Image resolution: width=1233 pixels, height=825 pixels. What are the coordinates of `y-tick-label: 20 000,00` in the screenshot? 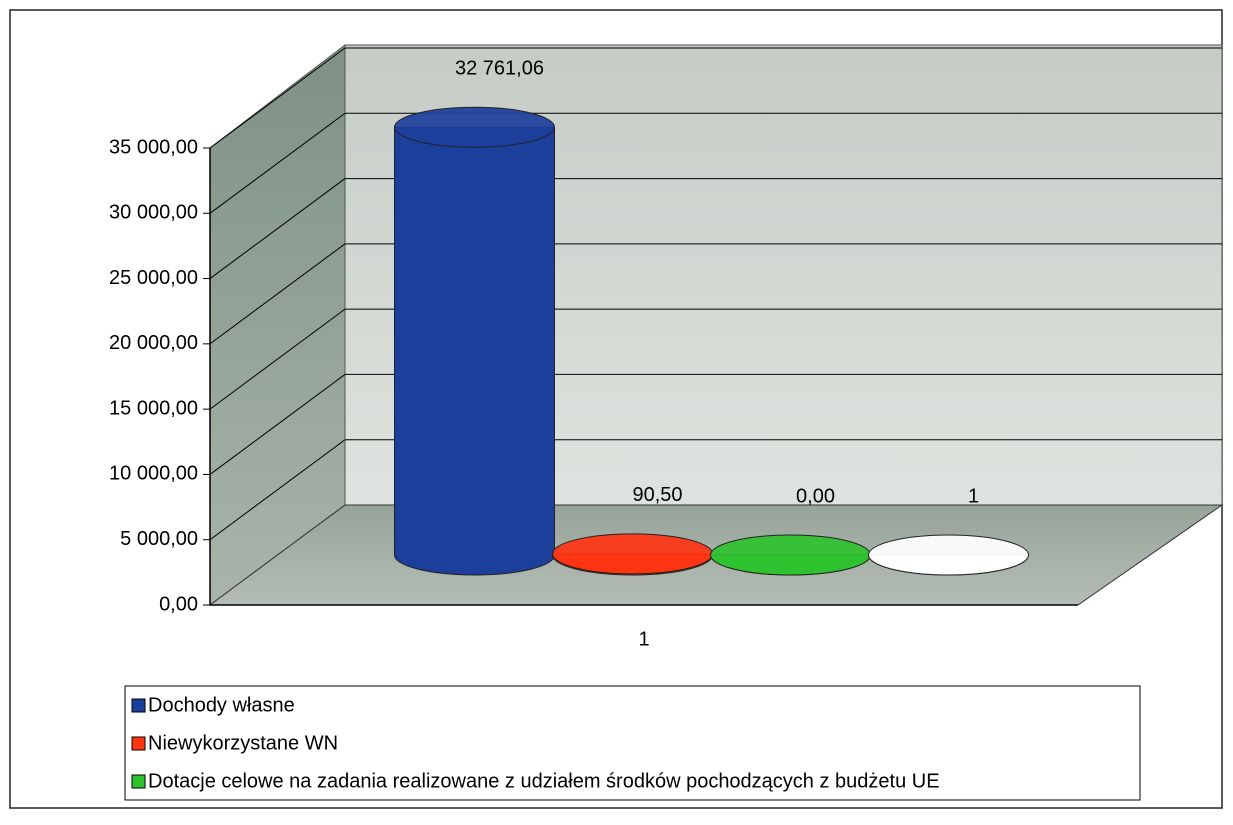 It's located at (153, 343).